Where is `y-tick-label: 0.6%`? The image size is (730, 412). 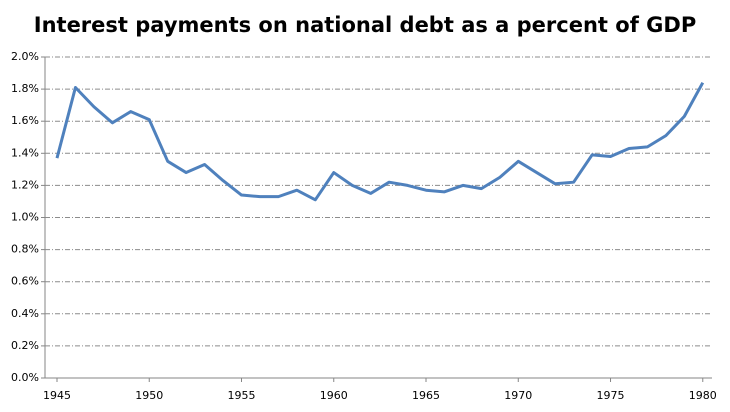 y-tick-label: 0.6% is located at coordinates (25, 281).